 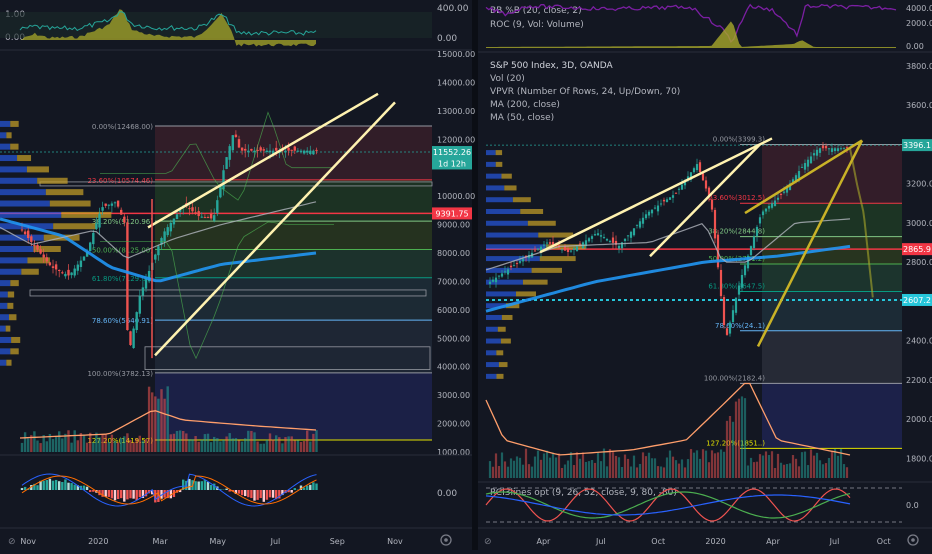 I want to click on left-fib-label: 78.60%(5640.91), so click(x=122, y=321).